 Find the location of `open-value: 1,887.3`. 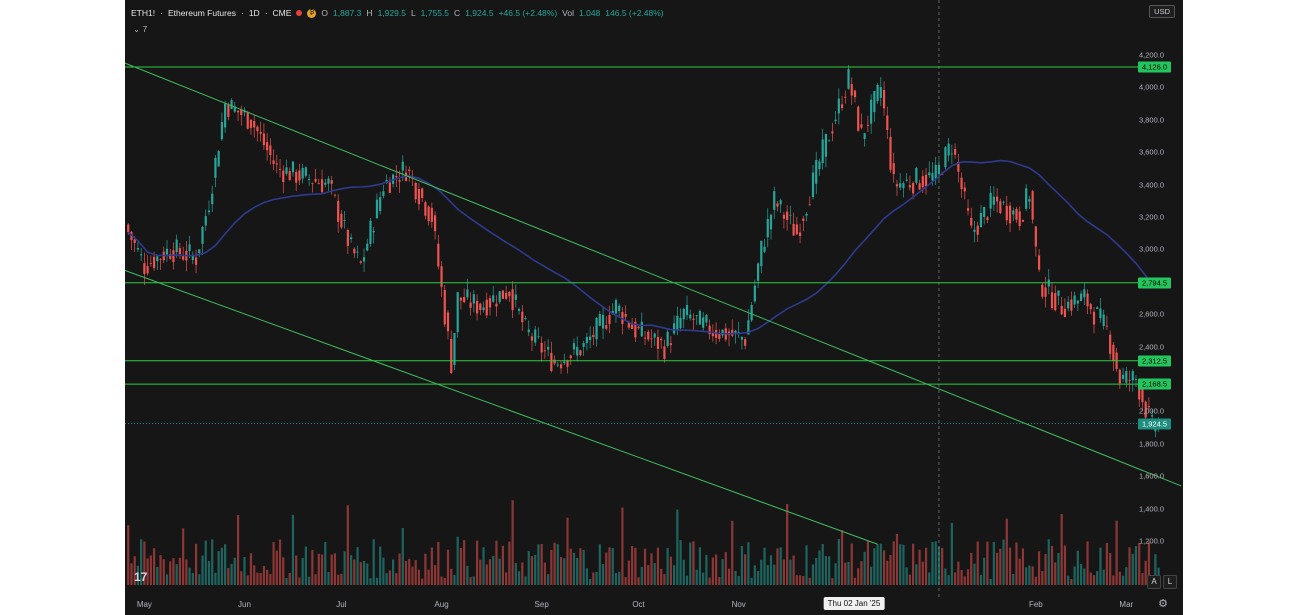

open-value: 1,887.3 is located at coordinates (347, 13).